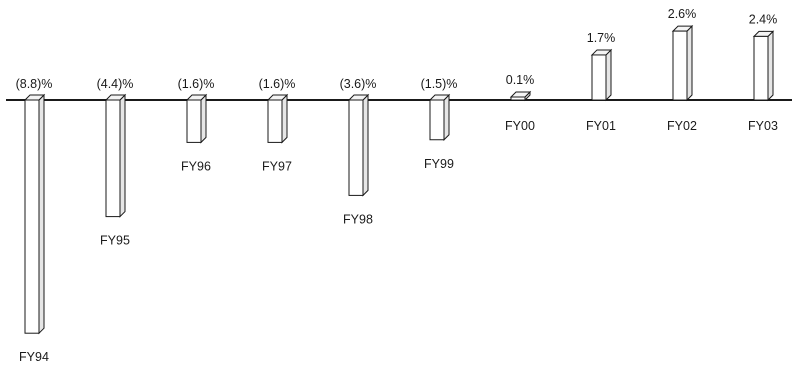 The image size is (795, 368). Describe the element at coordinates (601, 126) in the screenshot. I see `category-label-fy01: FY01` at that location.